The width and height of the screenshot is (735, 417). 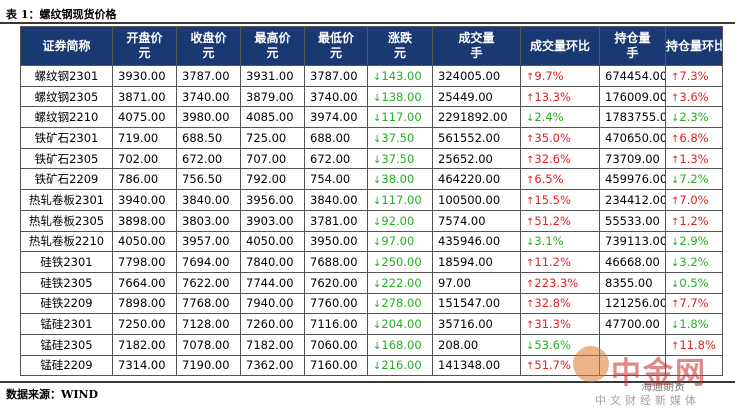 What do you see at coordinates (66, 76) in the screenshot?
I see `security-name: 螺纹钢2301` at bounding box center [66, 76].